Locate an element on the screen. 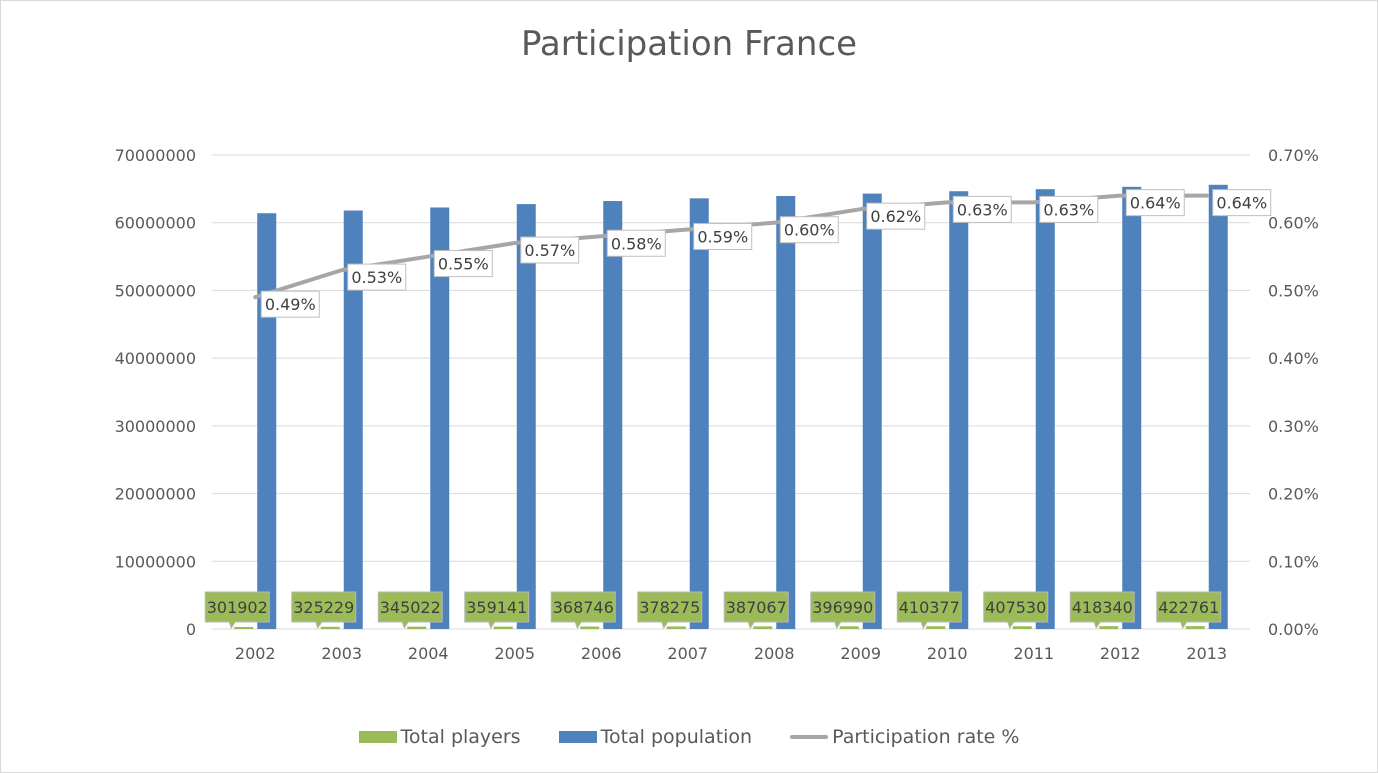 Image resolution: width=1378 pixels, height=773 pixels. legend-item-total-players: Total players is located at coordinates (439, 737).